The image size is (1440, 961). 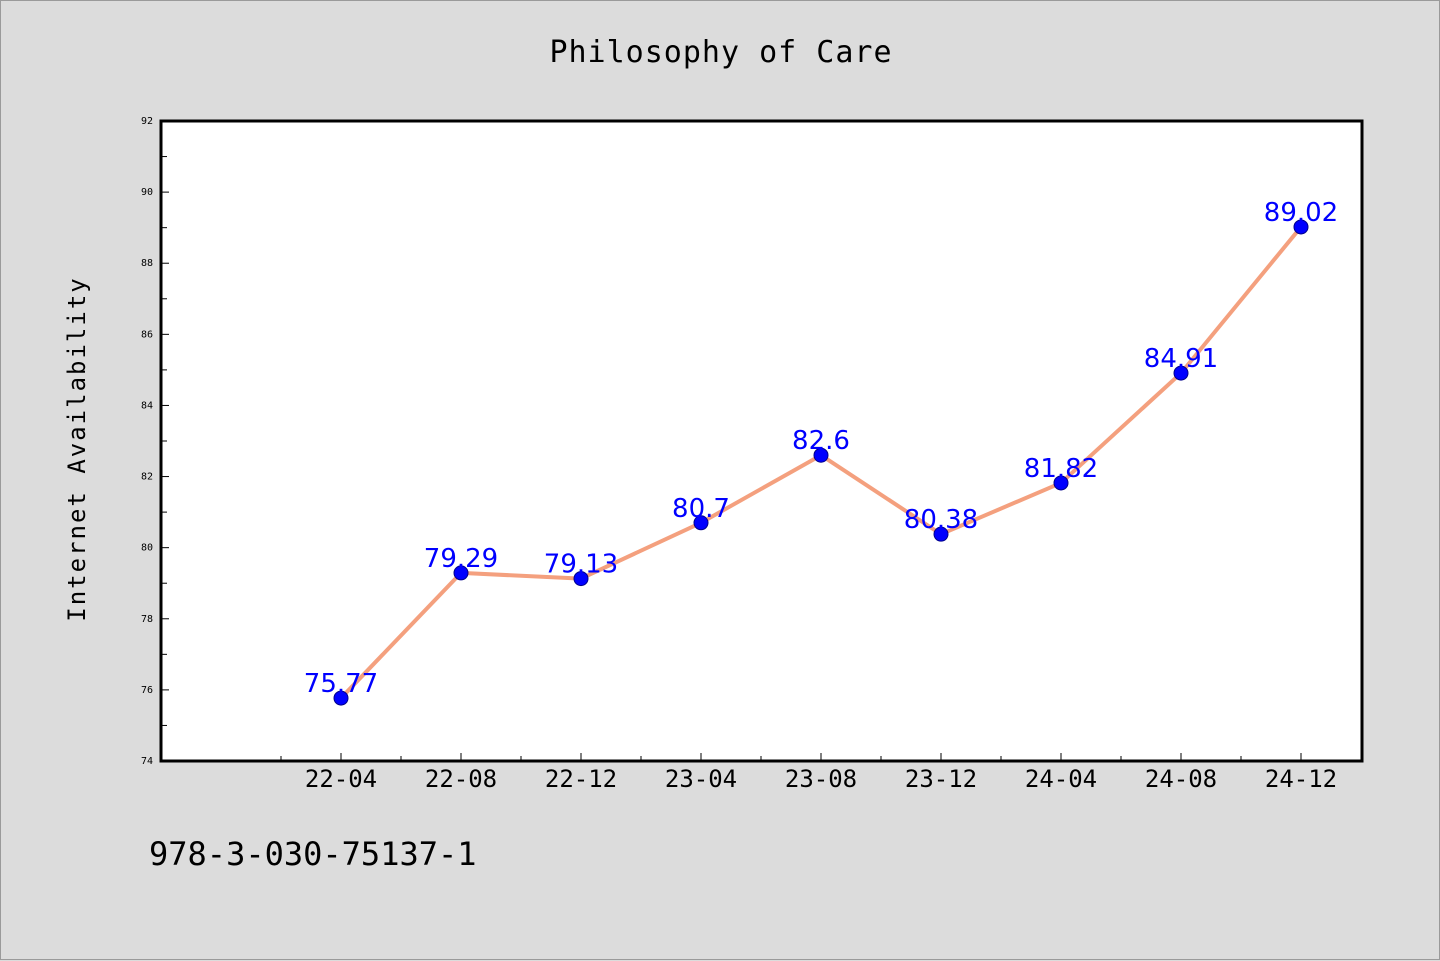 What do you see at coordinates (147, 121) in the screenshot?
I see `y-tick-label: 92` at bounding box center [147, 121].